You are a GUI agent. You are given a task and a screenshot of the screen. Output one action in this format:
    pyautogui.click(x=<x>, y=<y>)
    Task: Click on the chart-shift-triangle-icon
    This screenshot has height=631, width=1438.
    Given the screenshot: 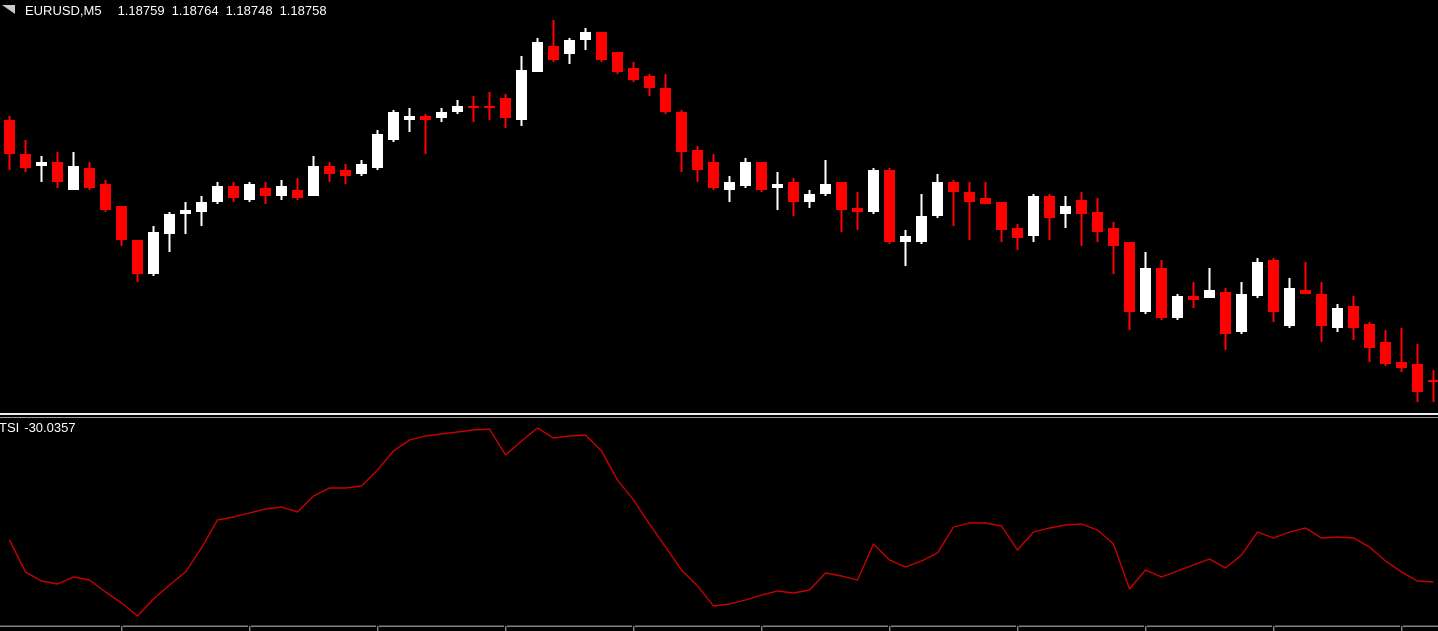 What is the action you would take?
    pyautogui.click(x=8, y=9)
    